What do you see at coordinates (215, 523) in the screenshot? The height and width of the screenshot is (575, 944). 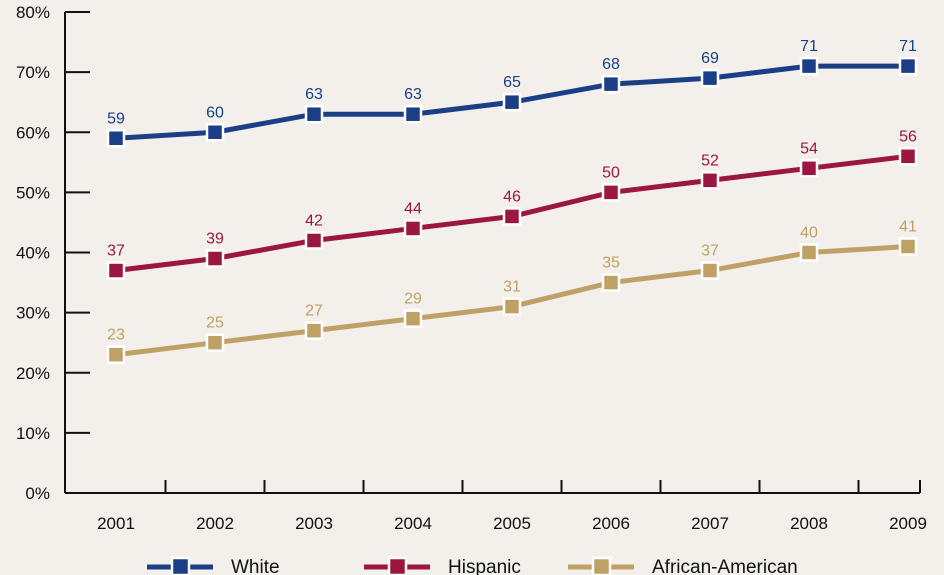 I see `x-tick-label: 2002` at bounding box center [215, 523].